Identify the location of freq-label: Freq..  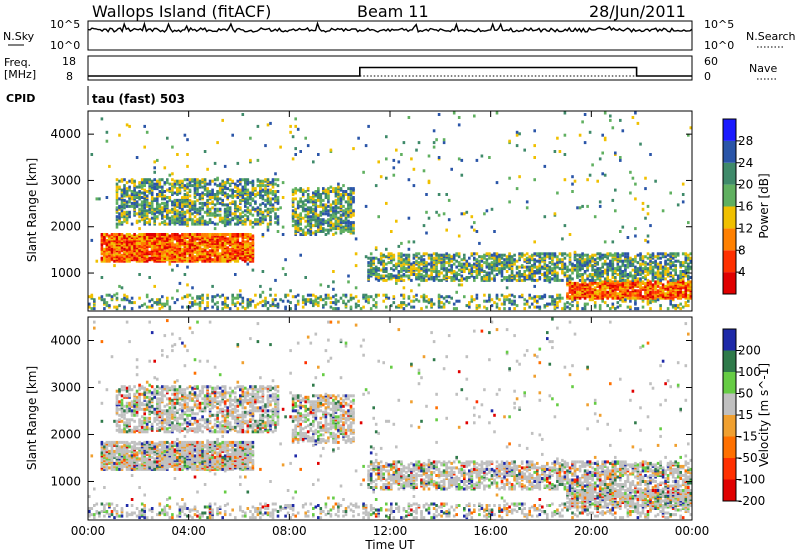
(17, 62).